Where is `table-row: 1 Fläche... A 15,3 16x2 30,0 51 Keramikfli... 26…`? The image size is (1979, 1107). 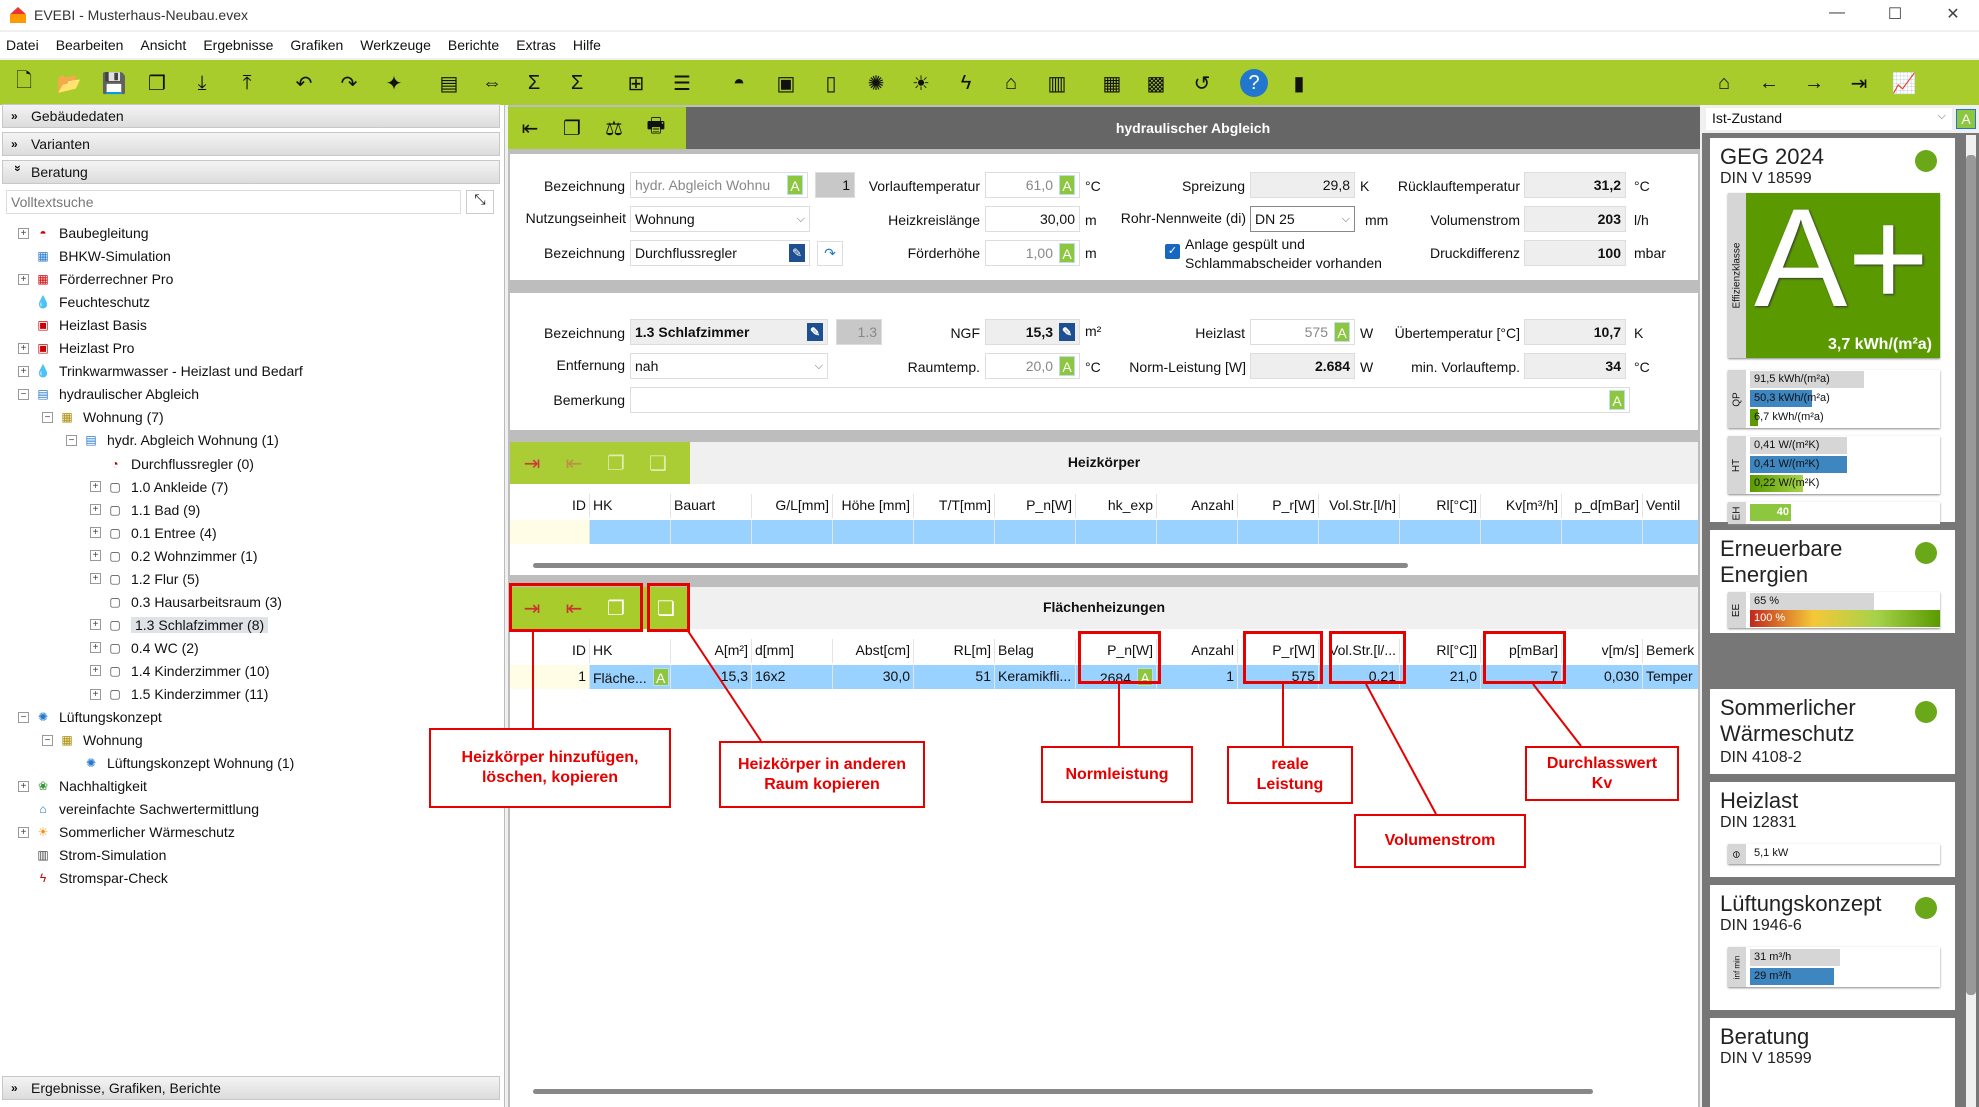 table-row: 1 Fläche... A 15,3 16x2 30,0 51 Keramikfli... 26… is located at coordinates (1104, 677).